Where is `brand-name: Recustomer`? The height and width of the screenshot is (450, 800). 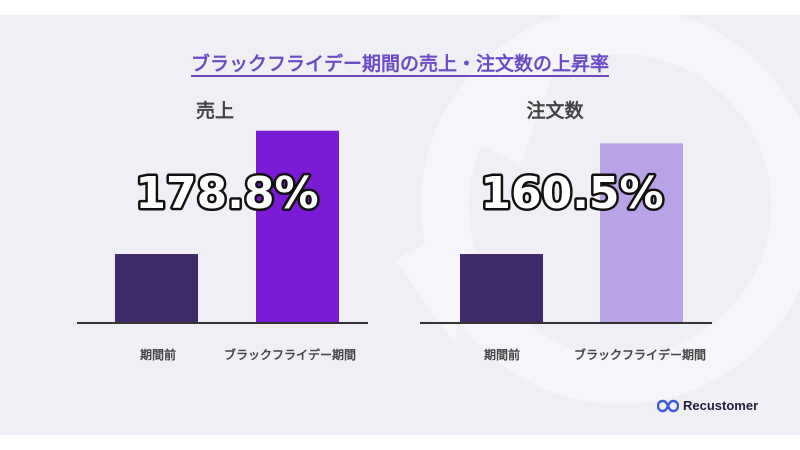 brand-name: Recustomer is located at coordinates (721, 405).